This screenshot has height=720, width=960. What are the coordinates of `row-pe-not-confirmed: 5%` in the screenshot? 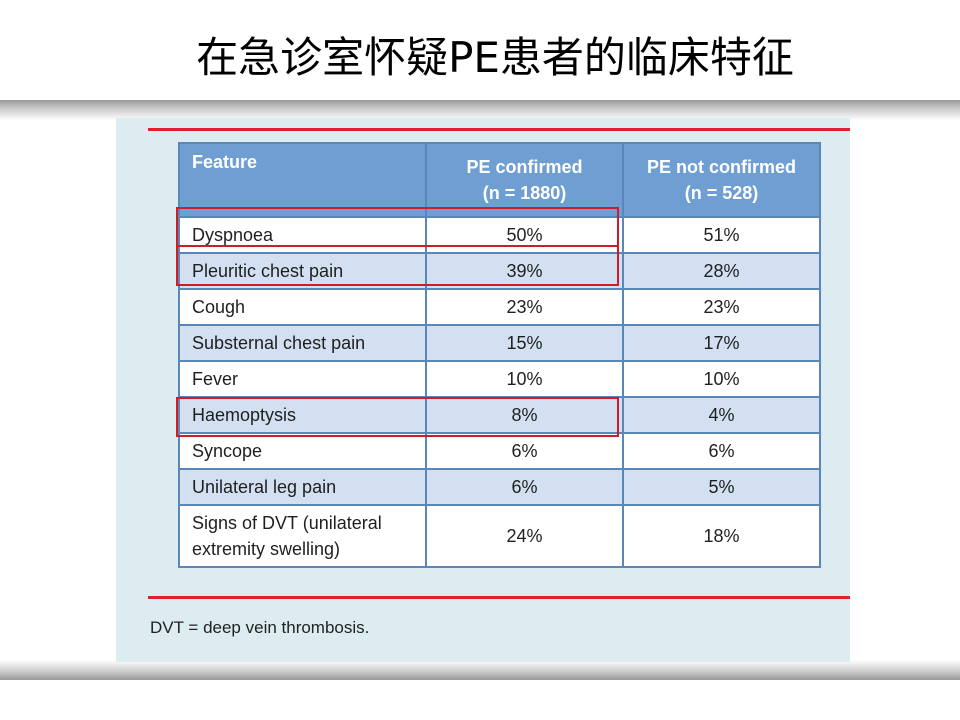 It's located at (721, 487).